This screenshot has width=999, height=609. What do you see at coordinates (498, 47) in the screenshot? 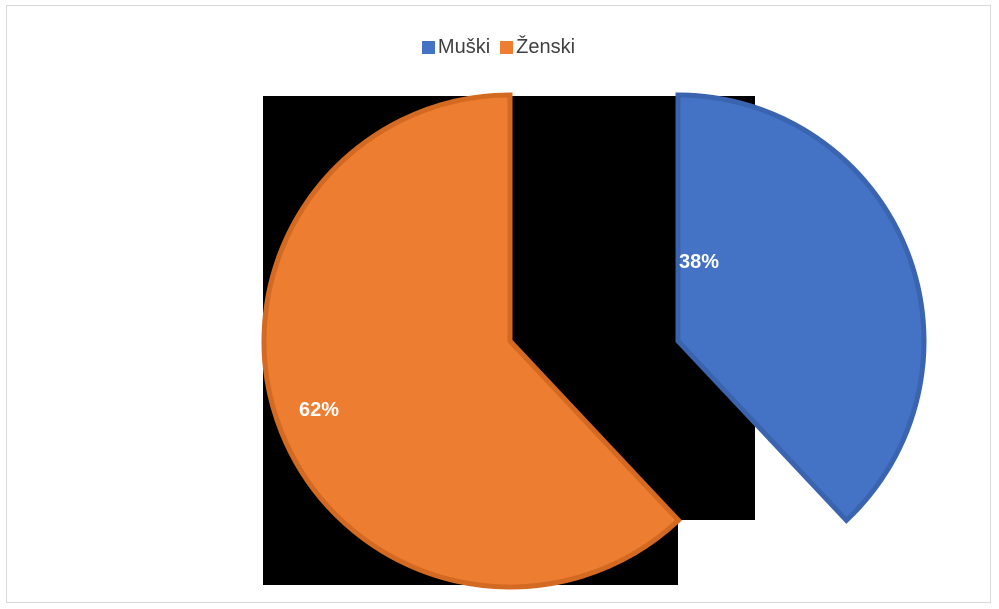
I see `legend: Muški Ženski` at bounding box center [498, 47].